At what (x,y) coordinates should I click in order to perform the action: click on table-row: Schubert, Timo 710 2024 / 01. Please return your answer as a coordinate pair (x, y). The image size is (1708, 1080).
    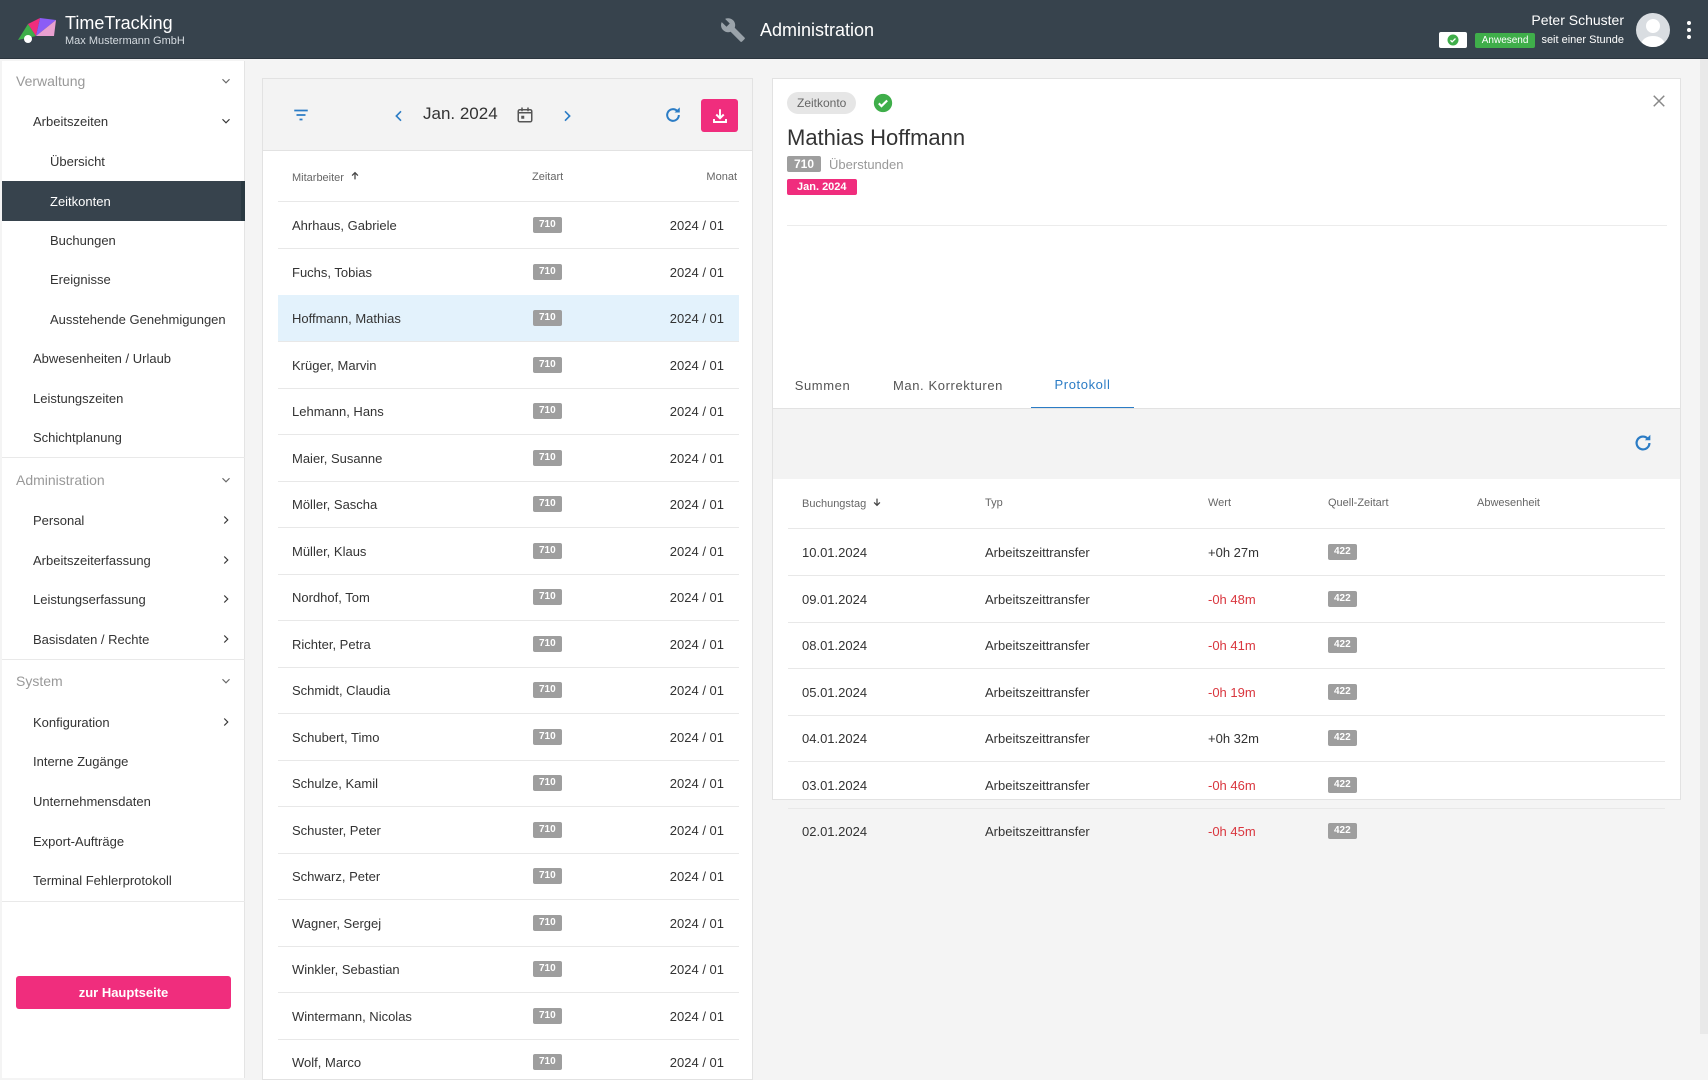
    Looking at the image, I should click on (508, 737).